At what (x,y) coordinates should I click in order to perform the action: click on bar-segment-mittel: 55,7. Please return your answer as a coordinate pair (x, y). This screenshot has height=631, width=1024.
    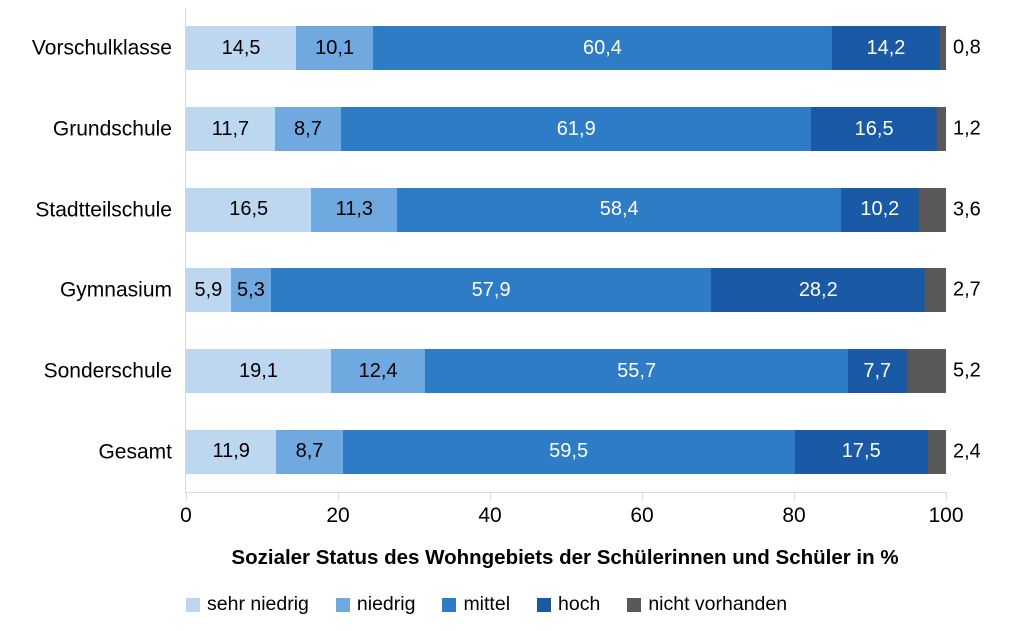
    Looking at the image, I should click on (637, 371).